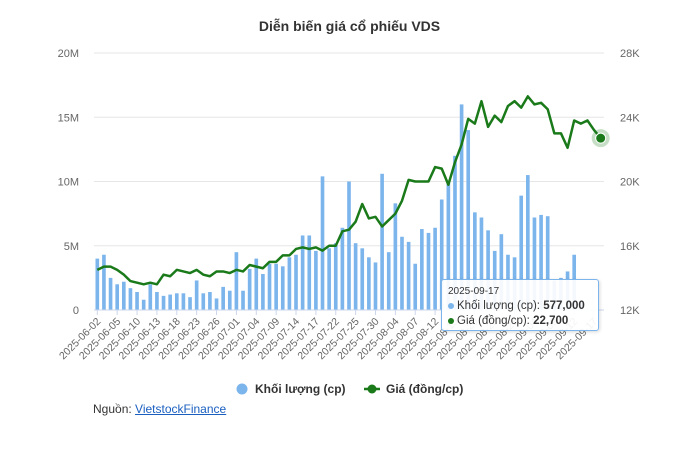 This screenshot has height=449, width=699. I want to click on y-right-tick-label: 28K, so click(630, 54).